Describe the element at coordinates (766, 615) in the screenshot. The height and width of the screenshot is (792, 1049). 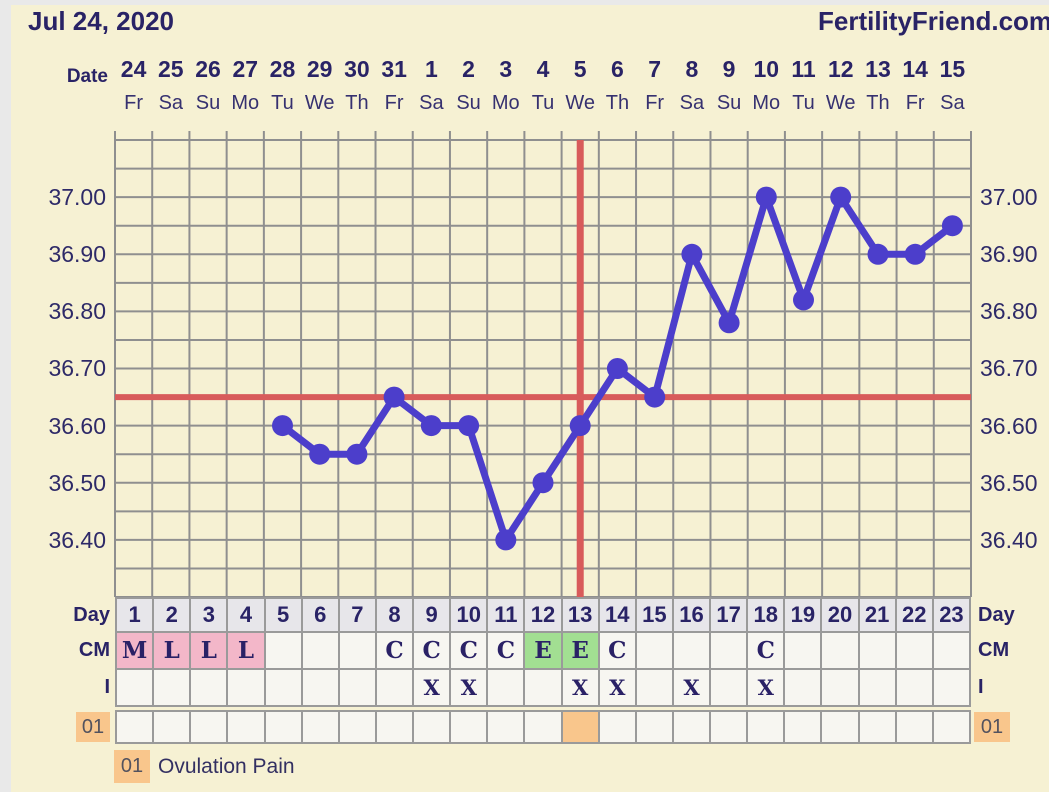
I see `day-cell-18: 18` at that location.